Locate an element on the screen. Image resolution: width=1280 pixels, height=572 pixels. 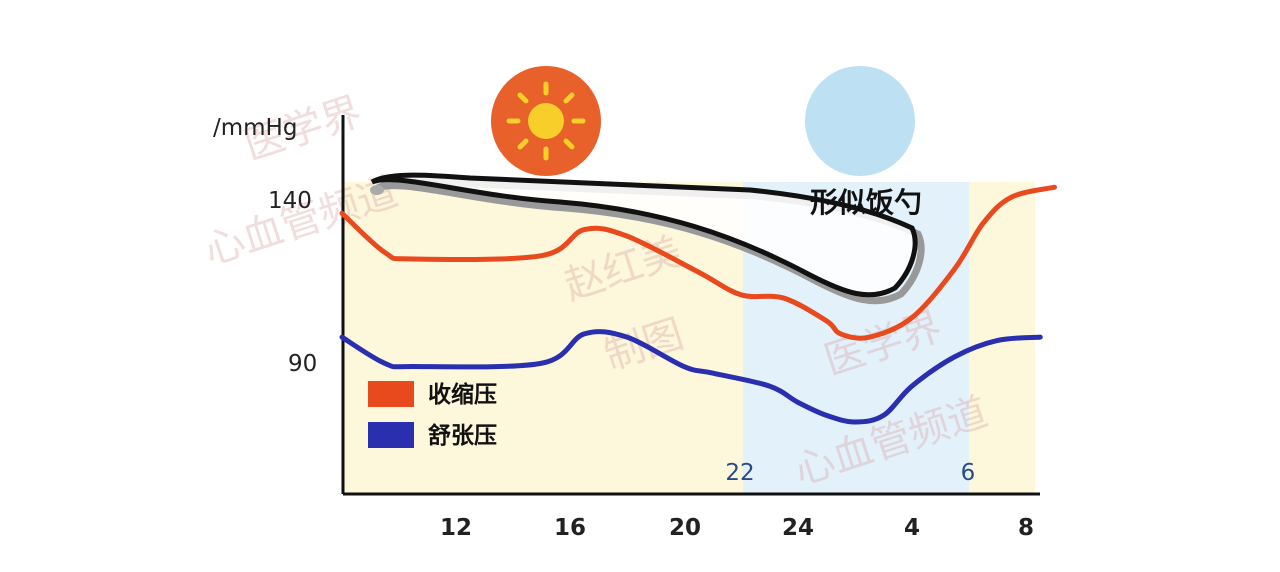
x-tick-24: 24 is located at coordinates (798, 528).